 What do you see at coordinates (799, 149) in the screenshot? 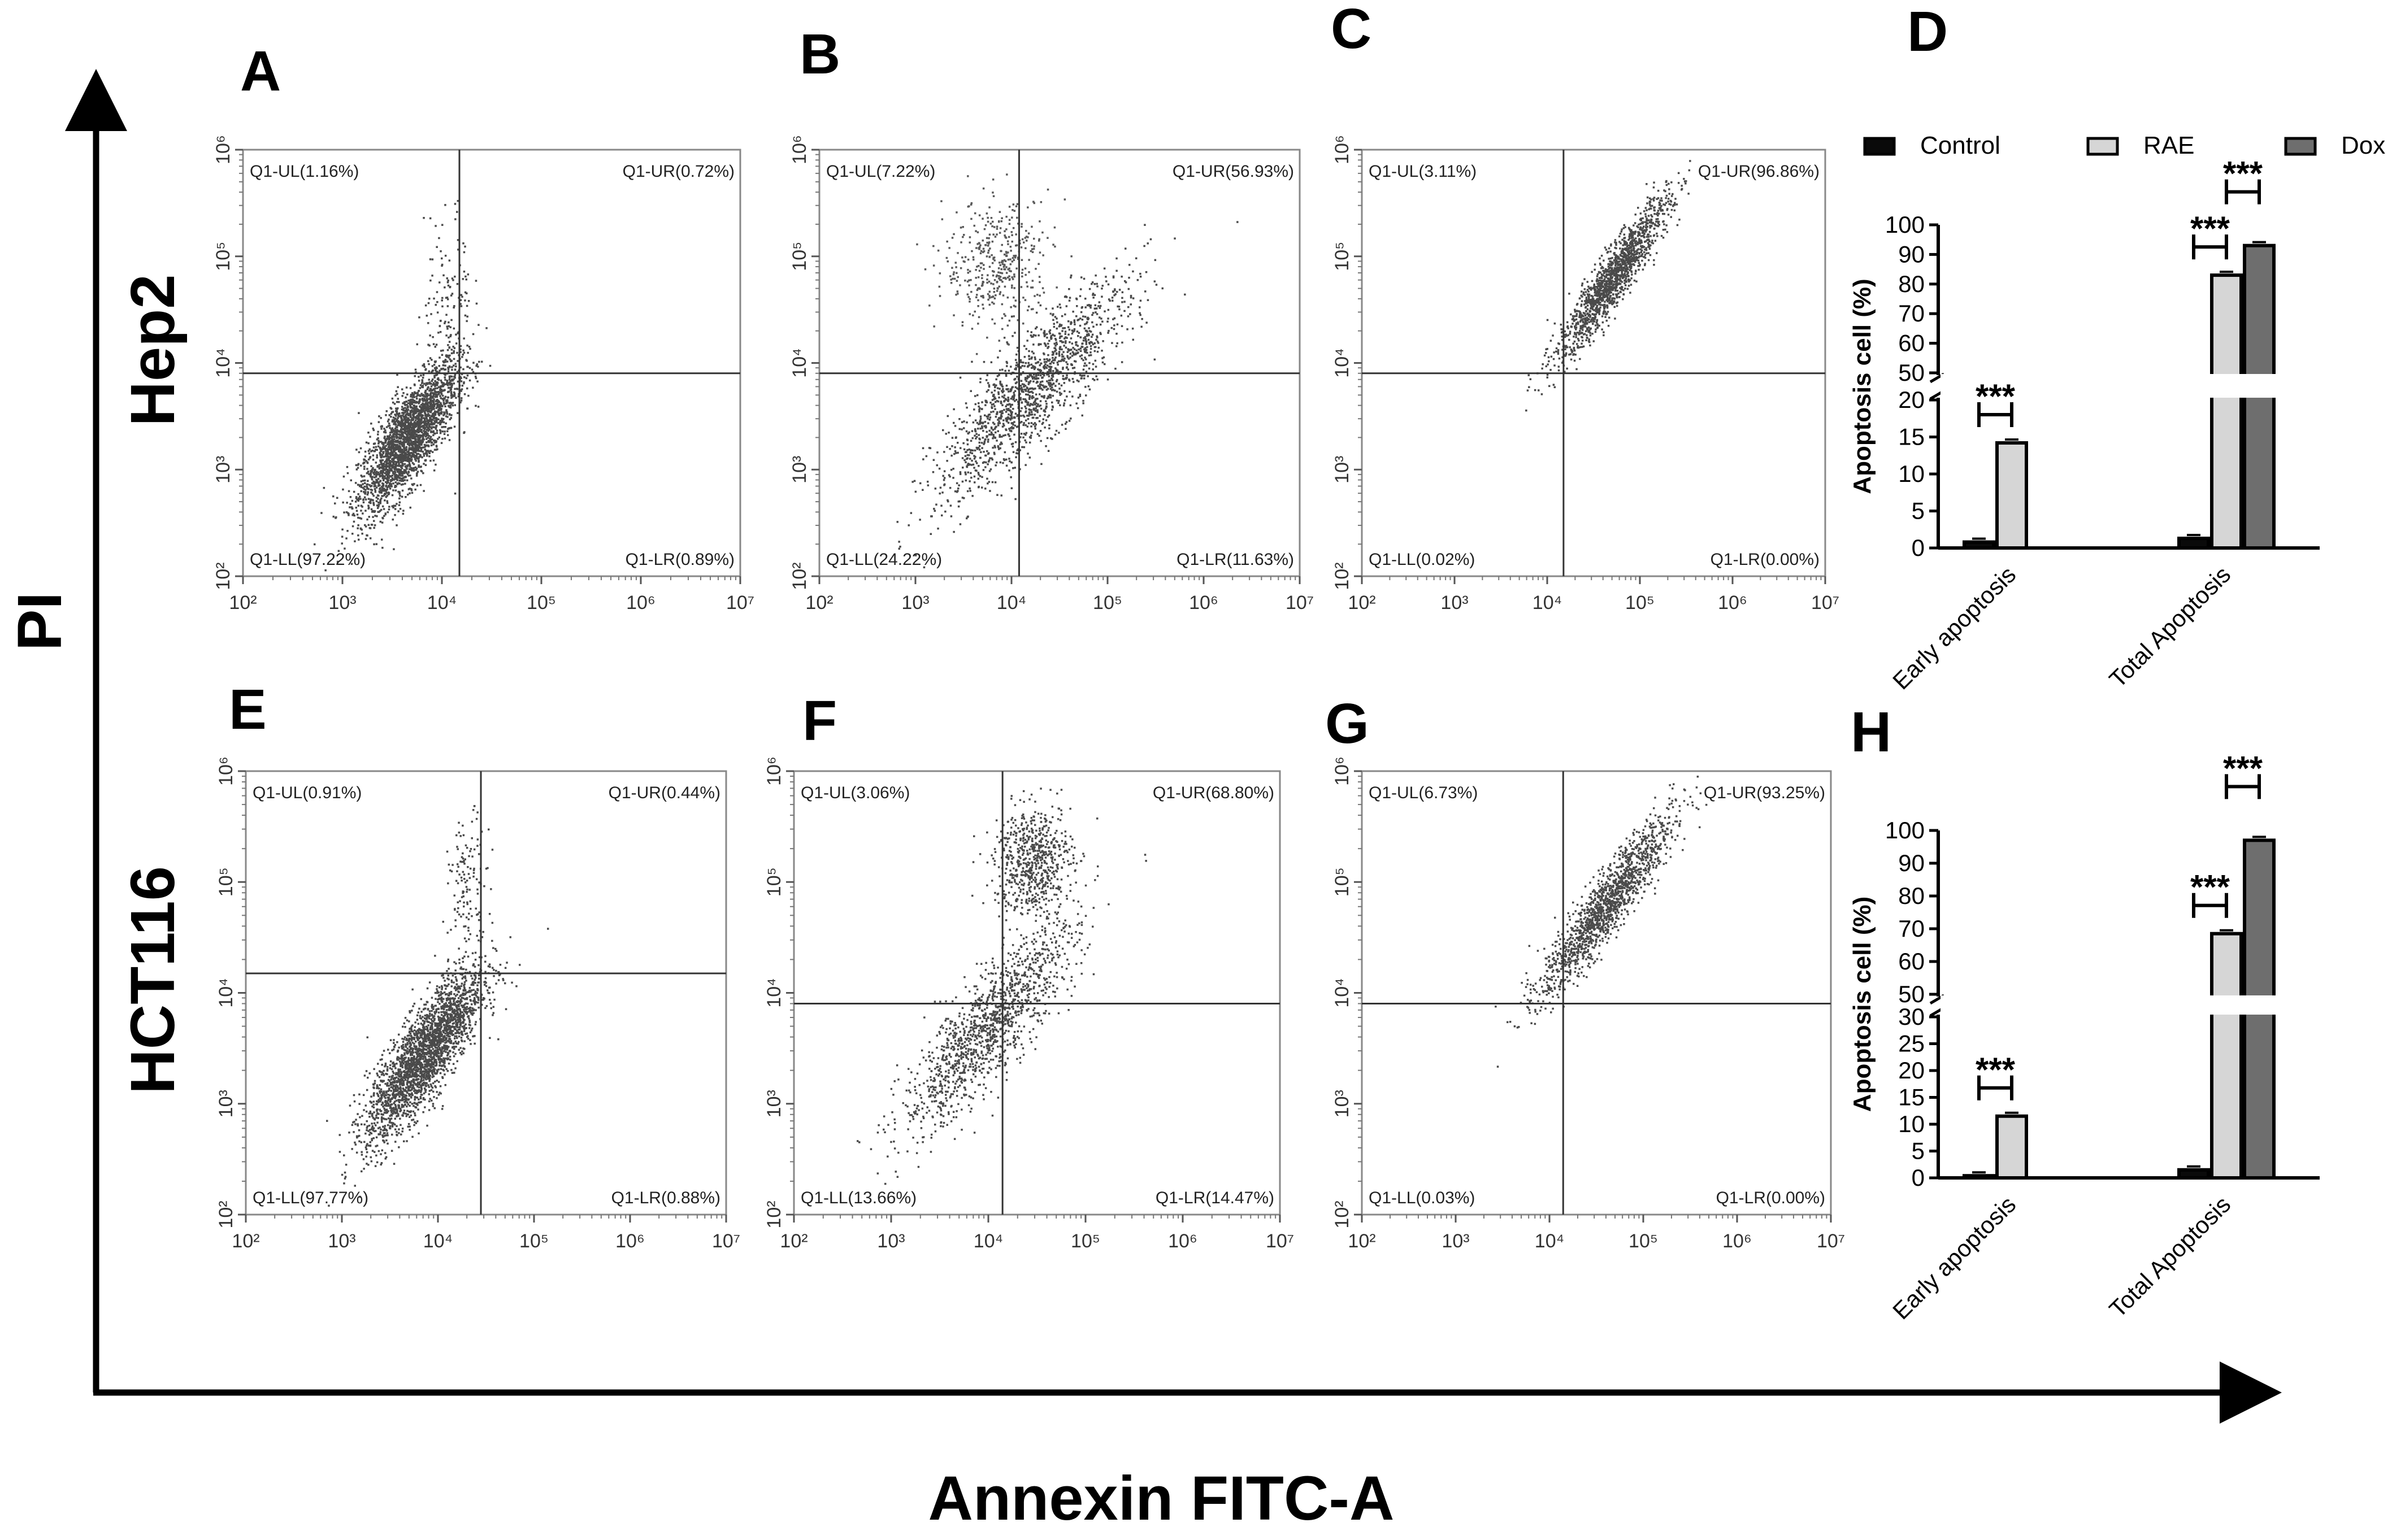
I see `y-tick-label: 10⁶` at bounding box center [799, 149].